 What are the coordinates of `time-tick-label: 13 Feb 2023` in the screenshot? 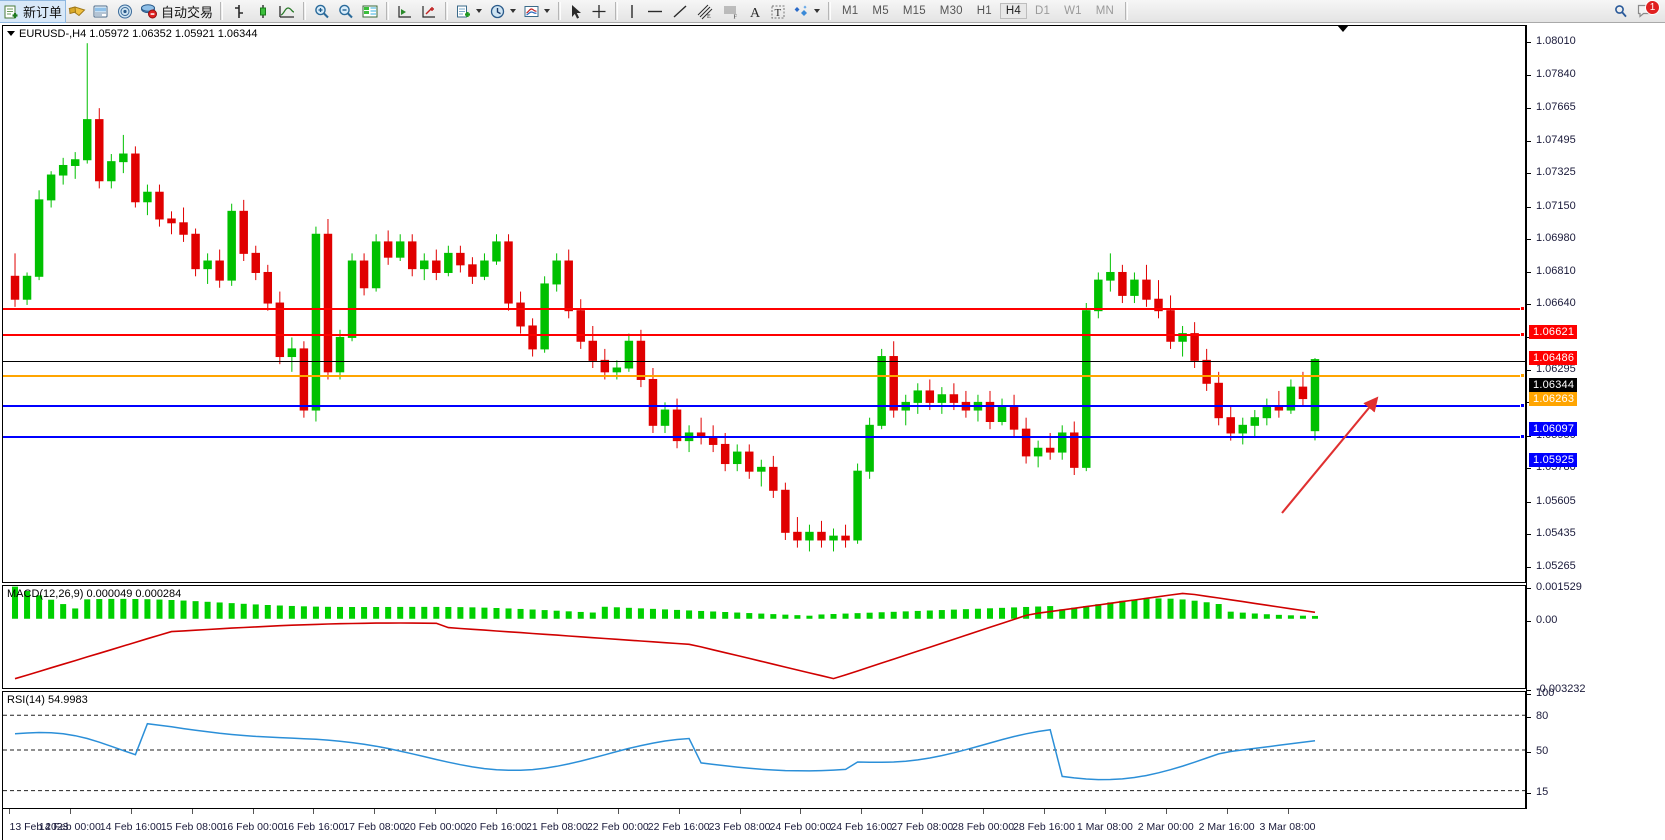 It's located at (39, 827).